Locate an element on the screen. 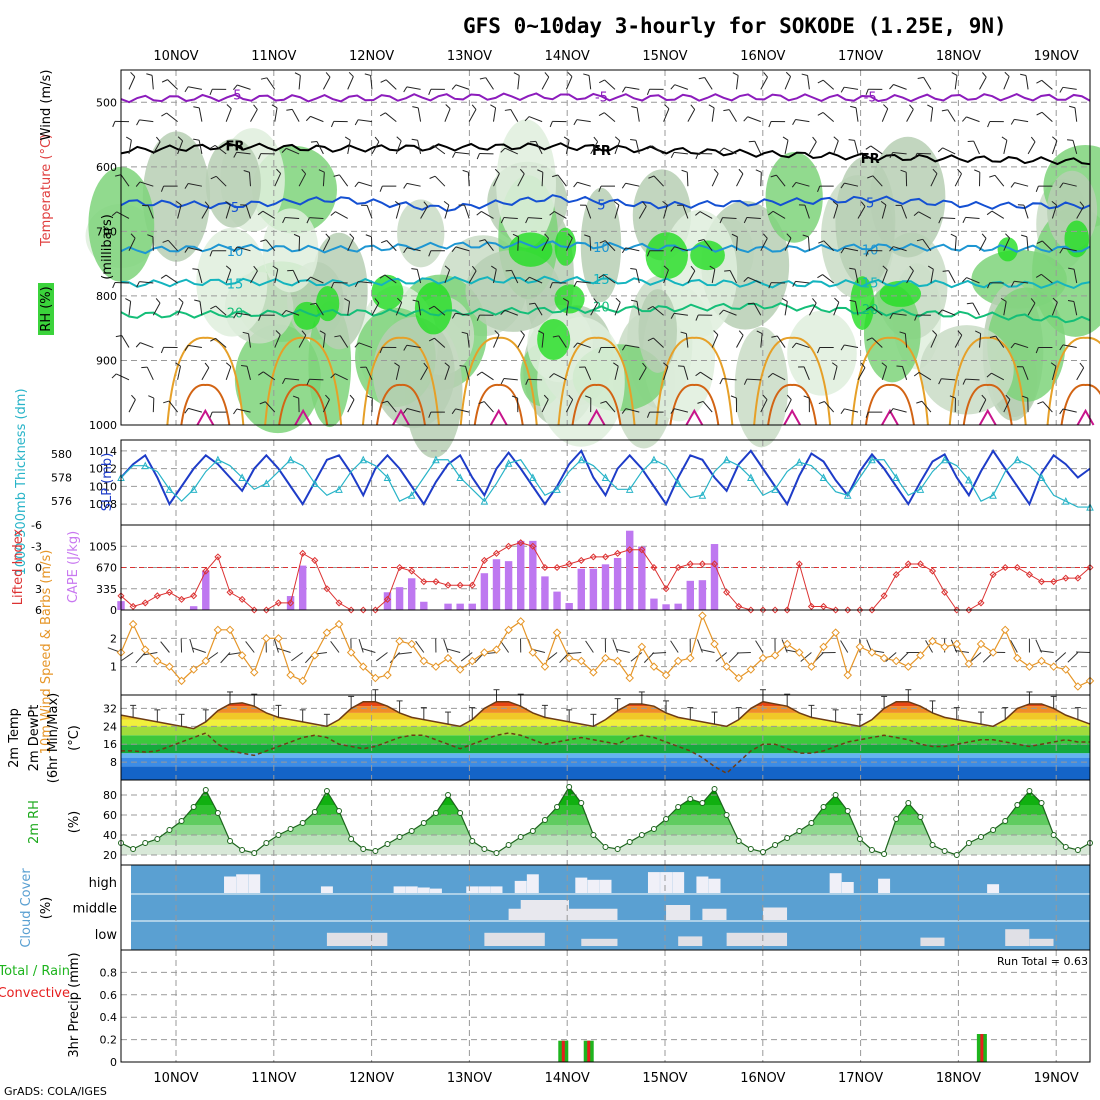  ua-ylabel: (millibars) is located at coordinates (107, 247).